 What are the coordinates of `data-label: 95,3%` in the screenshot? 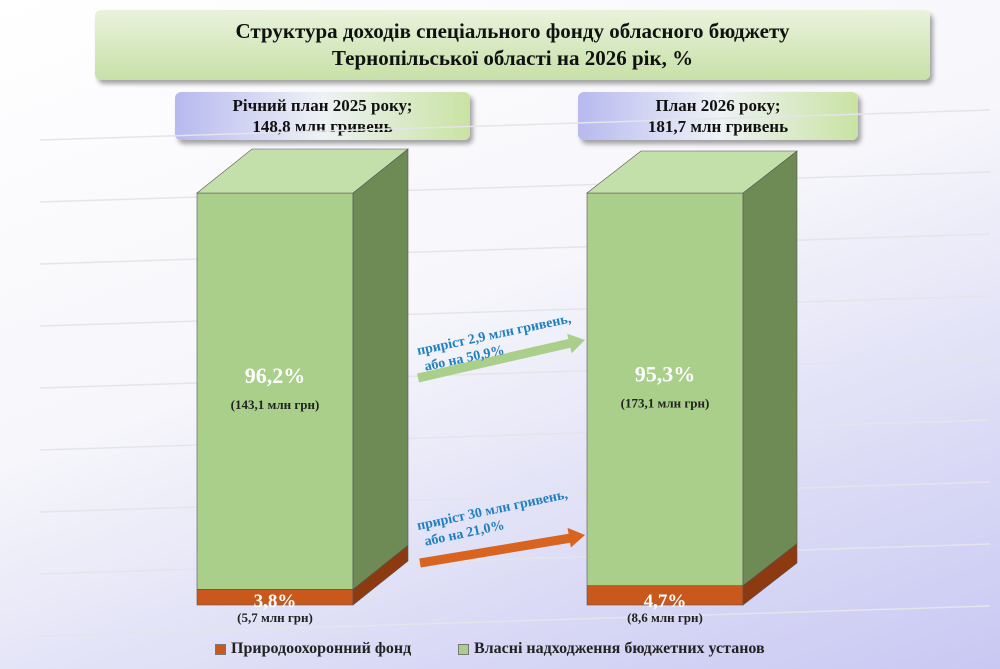 It's located at (665, 373).